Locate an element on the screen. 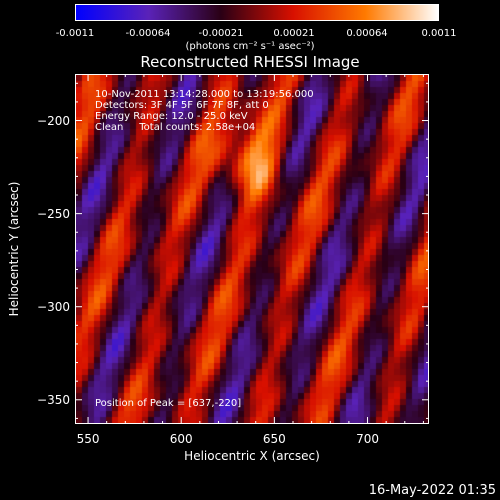 The height and width of the screenshot is (500, 500). colorbar-tick: 0.0011 is located at coordinates (439, 33).